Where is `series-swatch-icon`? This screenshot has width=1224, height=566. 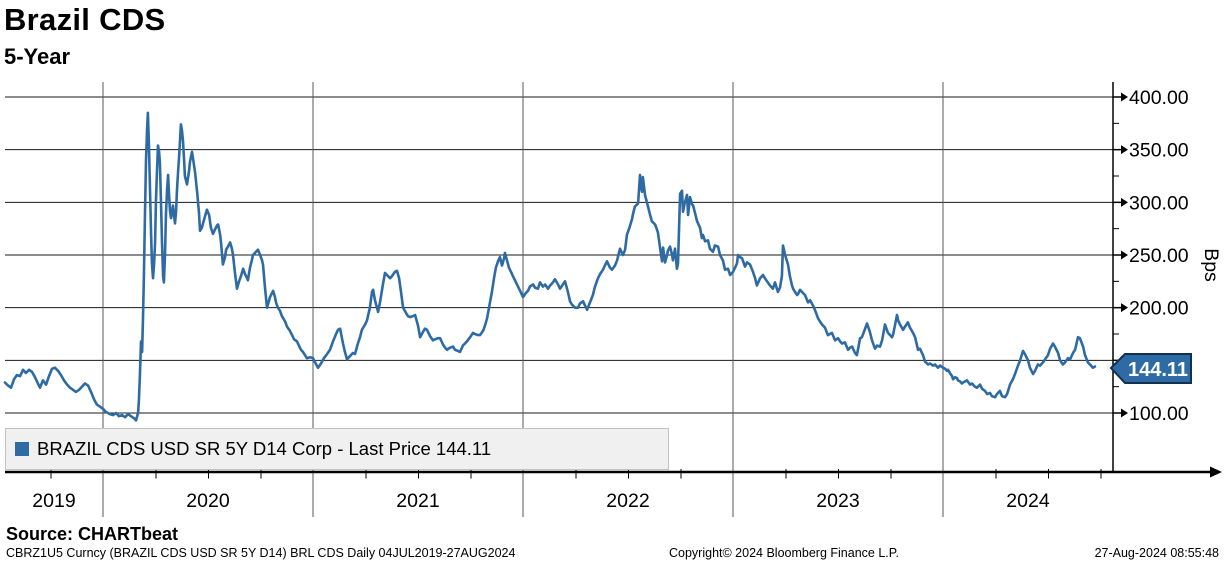
series-swatch-icon is located at coordinates (22, 449).